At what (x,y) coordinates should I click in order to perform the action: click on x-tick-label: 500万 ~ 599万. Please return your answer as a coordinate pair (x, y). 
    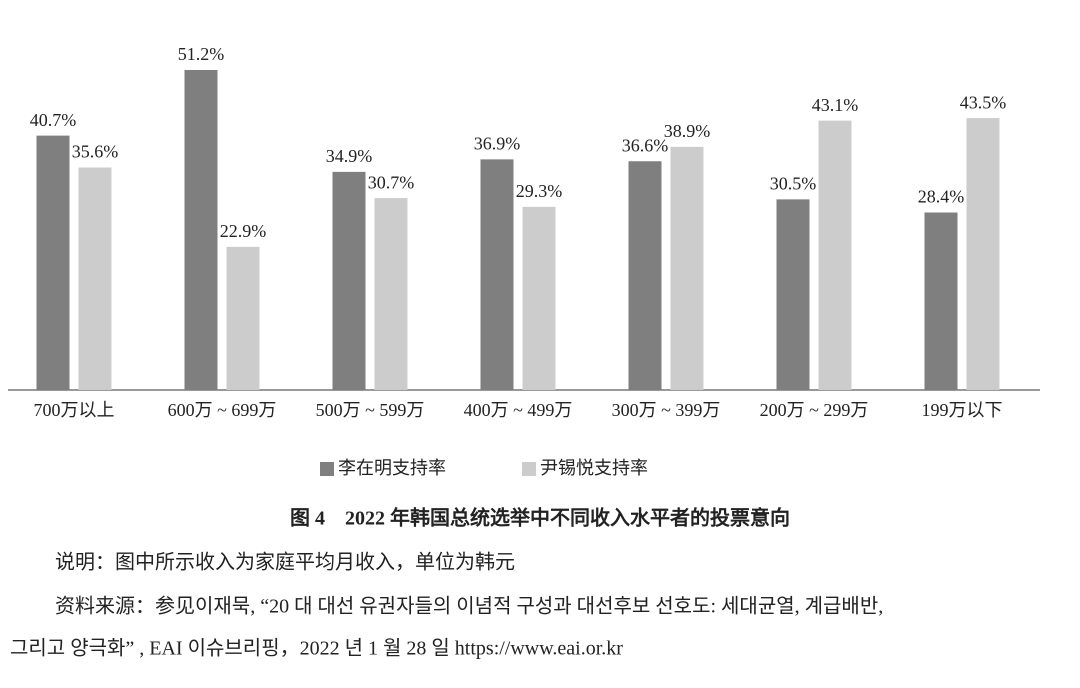
    Looking at the image, I should click on (370, 410).